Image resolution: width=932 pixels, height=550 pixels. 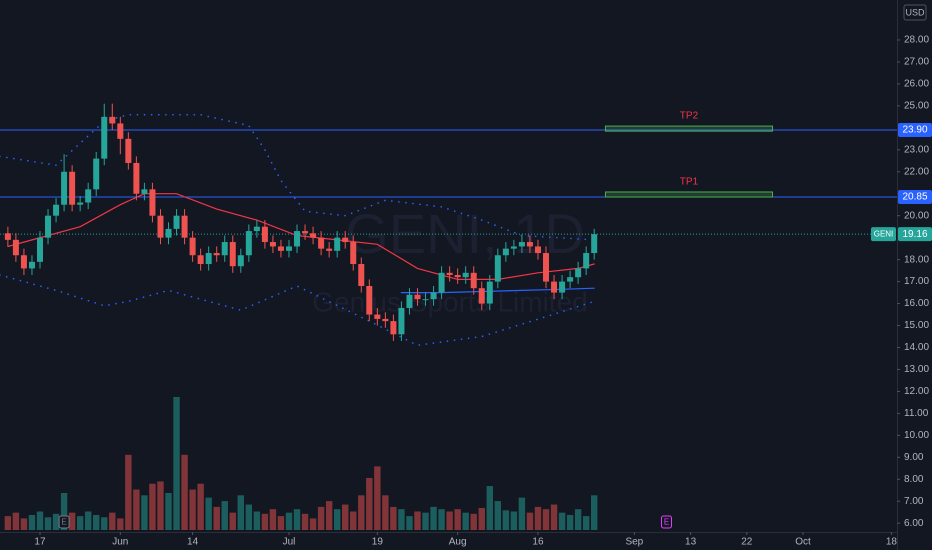 I want to click on x-tick-label: 18, so click(x=892, y=542).